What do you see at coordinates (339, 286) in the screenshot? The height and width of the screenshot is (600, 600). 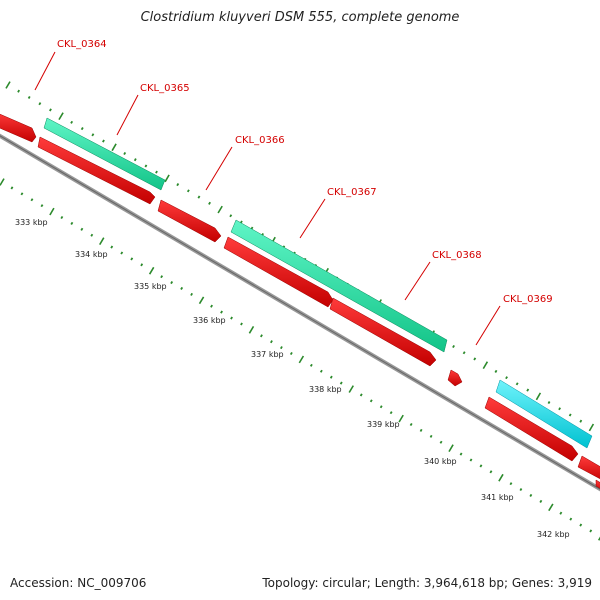 I see `gene-ckl-0367-green-bar` at bounding box center [339, 286].